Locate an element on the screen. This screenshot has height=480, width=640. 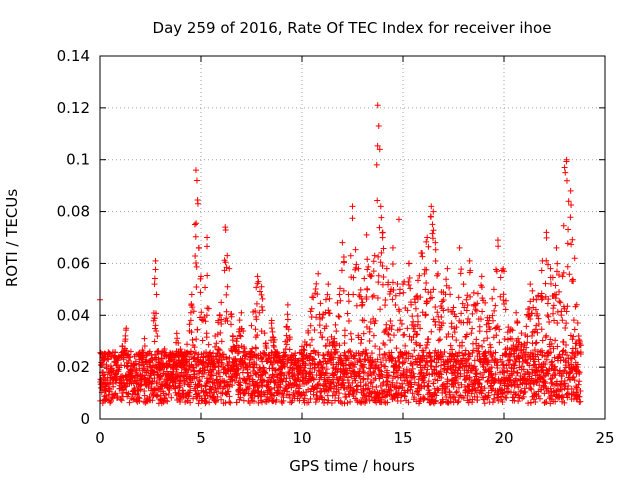
y-tick-label: 0.02 is located at coordinates (73, 367).